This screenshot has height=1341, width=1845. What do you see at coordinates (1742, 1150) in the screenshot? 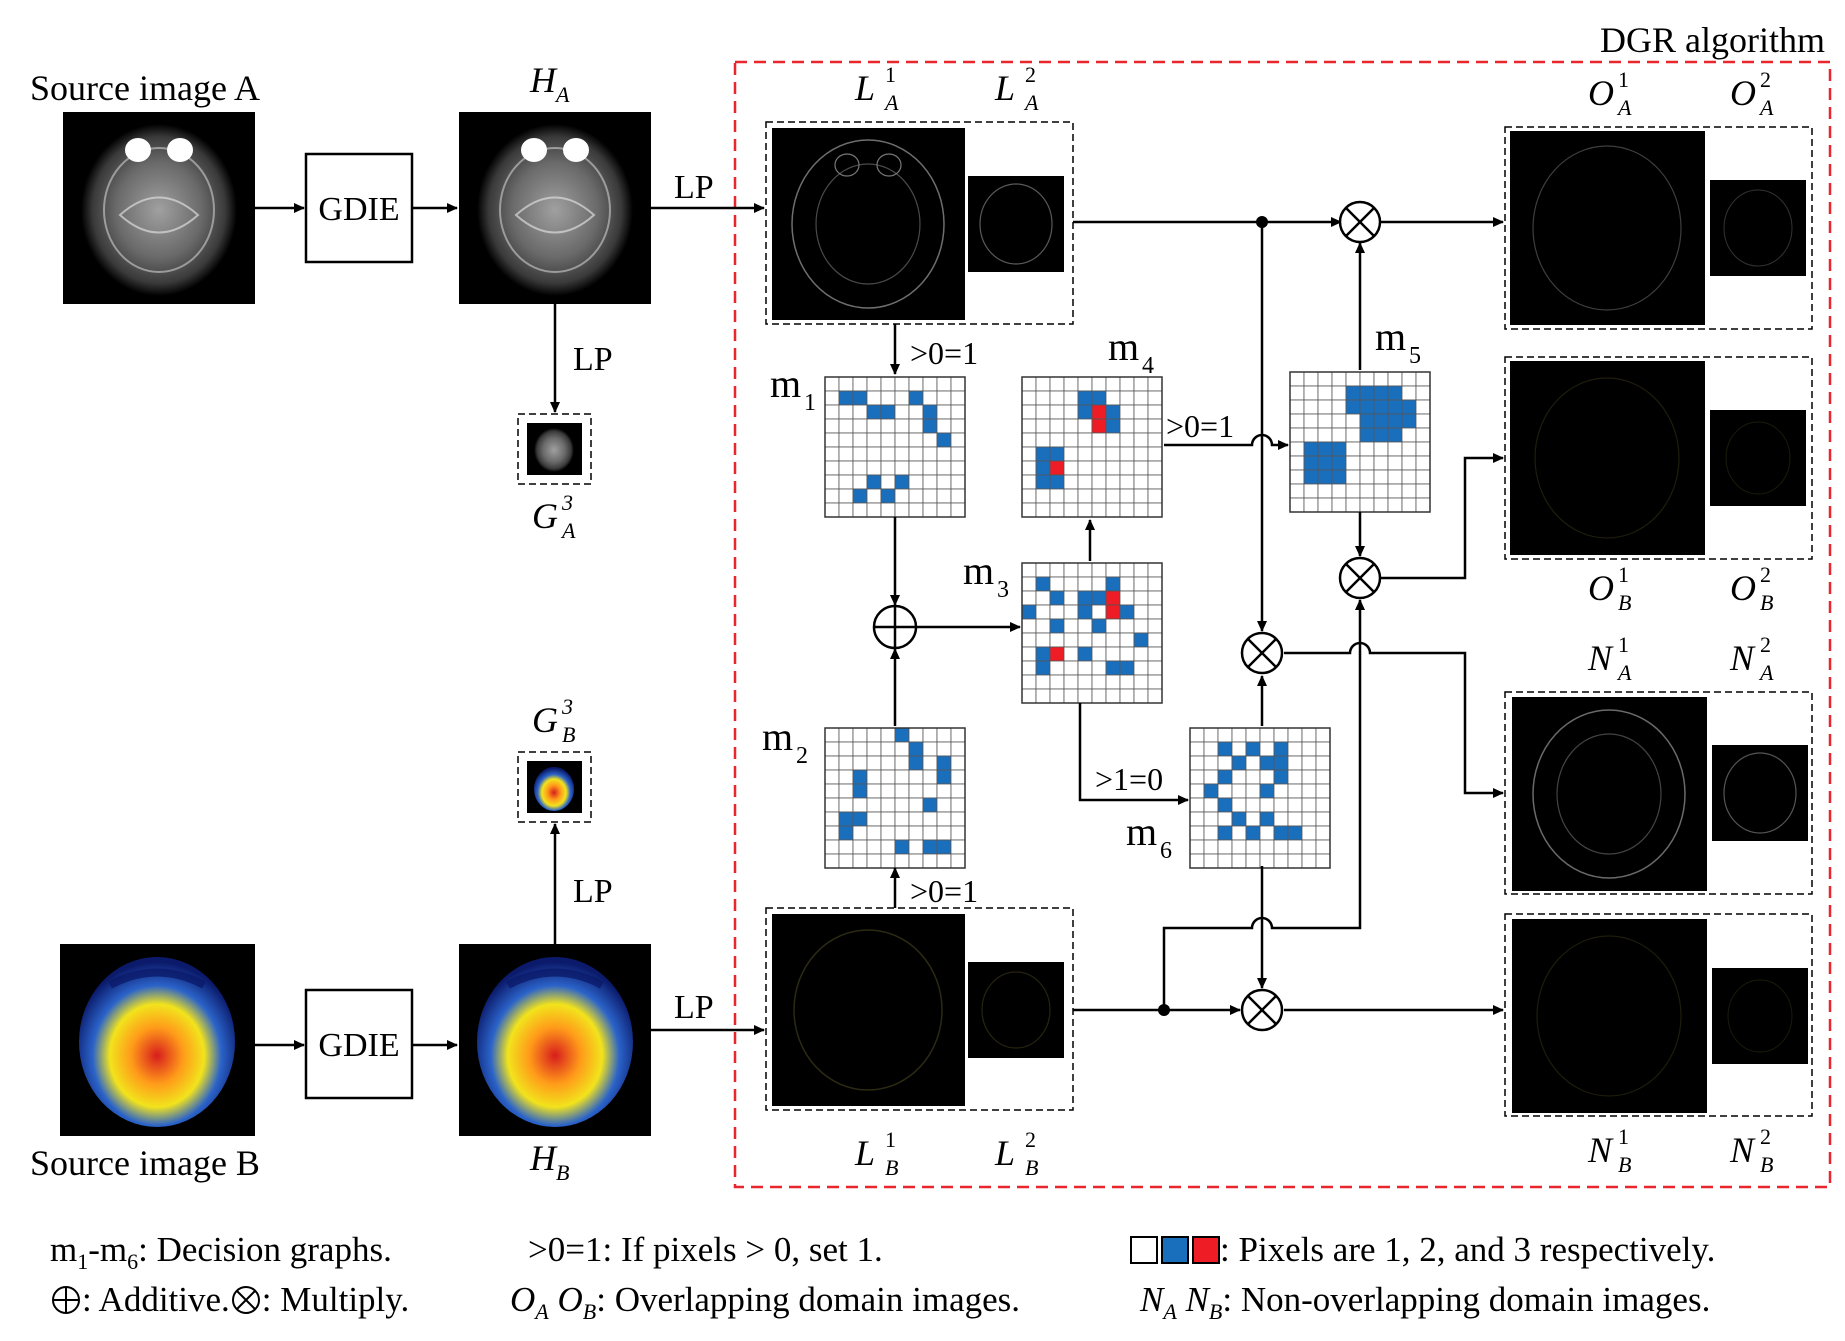
I see `svg-text: N` at bounding box center [1742, 1150].